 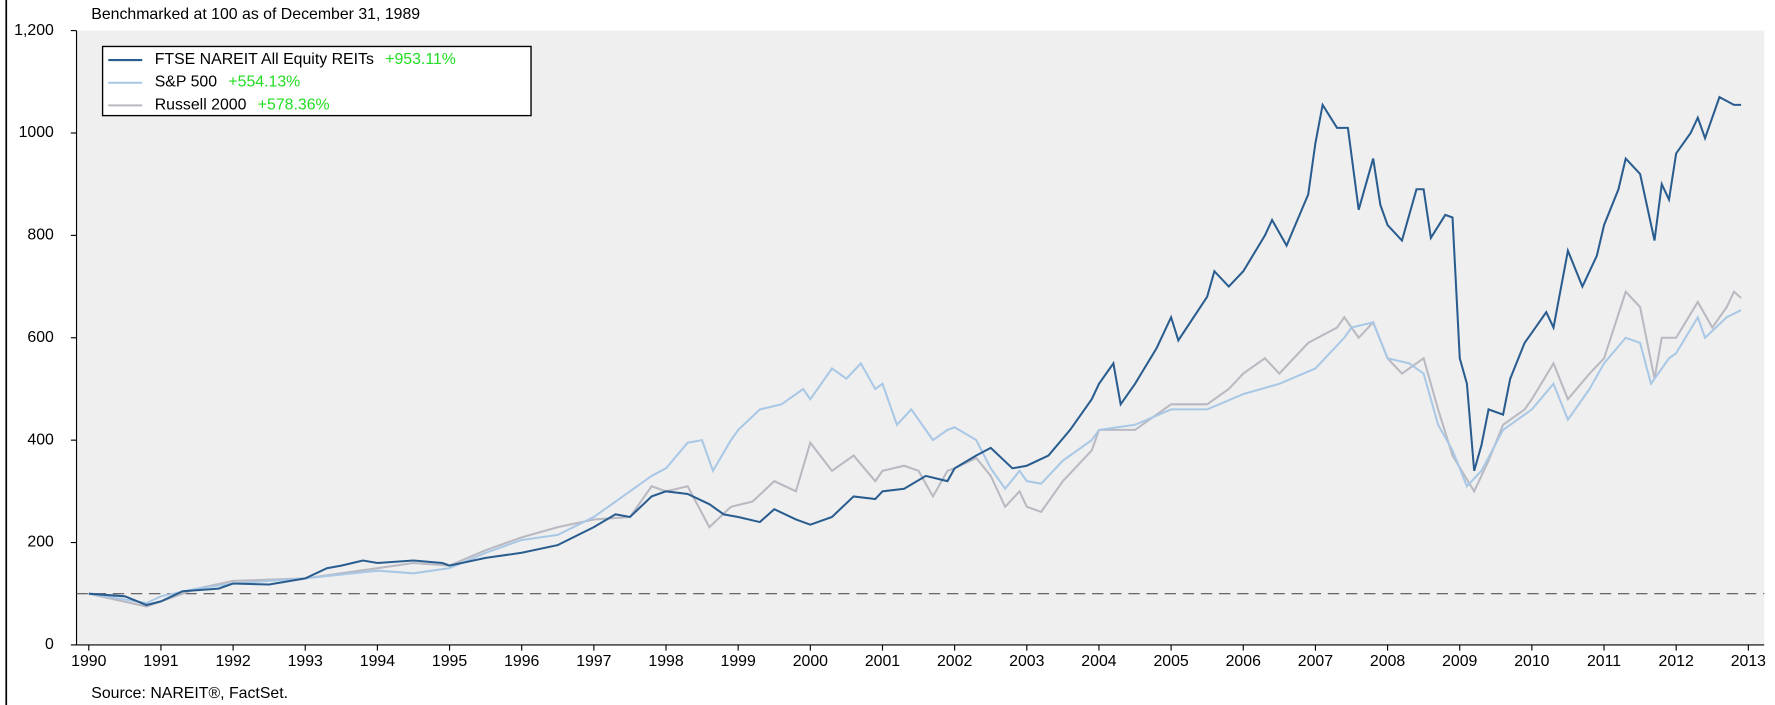 What do you see at coordinates (1243, 661) in the screenshot?
I see `x-tick-label: 2006` at bounding box center [1243, 661].